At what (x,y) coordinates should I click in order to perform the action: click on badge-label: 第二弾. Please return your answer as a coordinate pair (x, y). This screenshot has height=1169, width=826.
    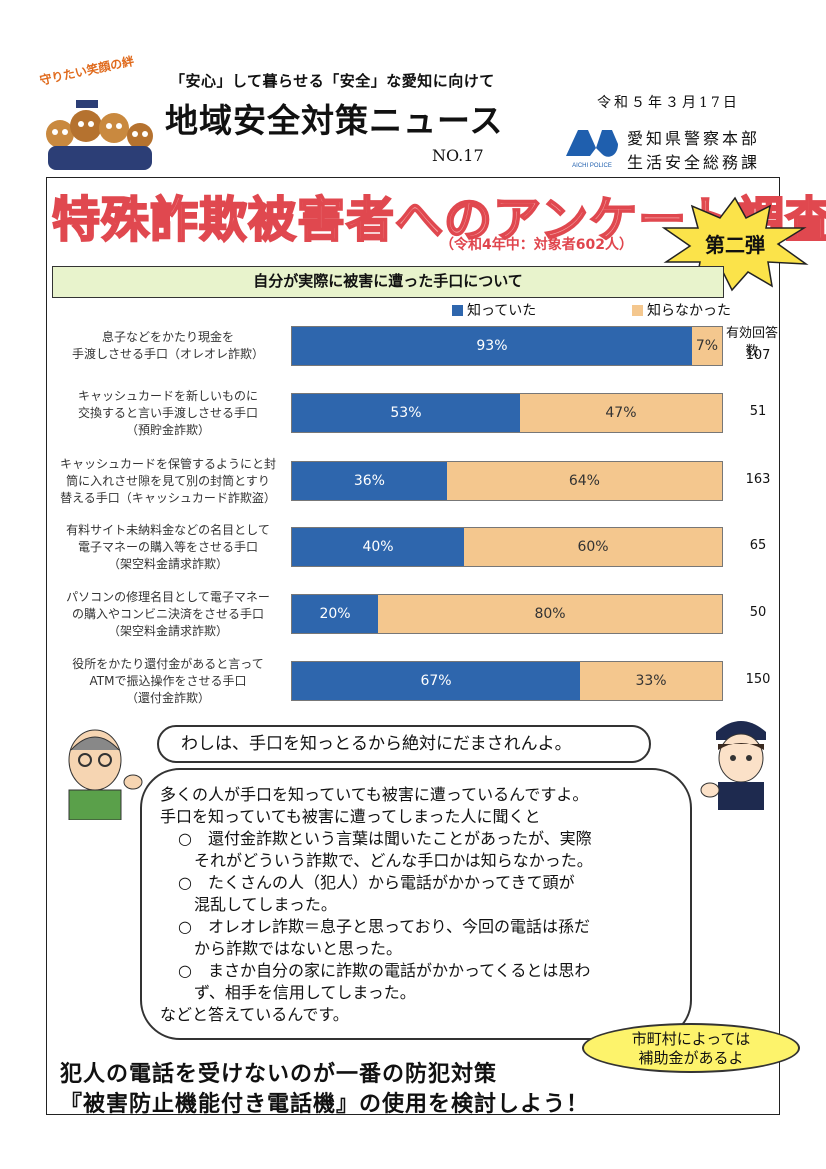
    Looking at the image, I should click on (735, 245).